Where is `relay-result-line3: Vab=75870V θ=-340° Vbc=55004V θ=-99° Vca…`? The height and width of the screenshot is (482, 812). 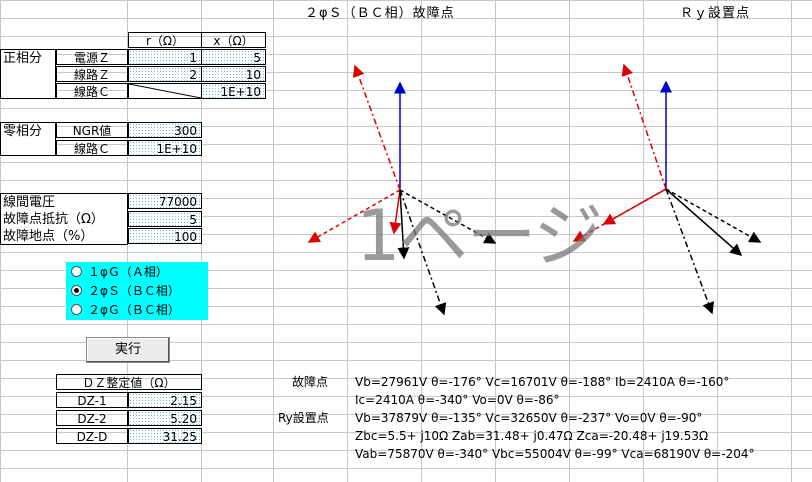 relay-result-line3: Vab=75870V θ=-340° Vbc=55004V θ=-99° Vca… is located at coordinates (555, 454).